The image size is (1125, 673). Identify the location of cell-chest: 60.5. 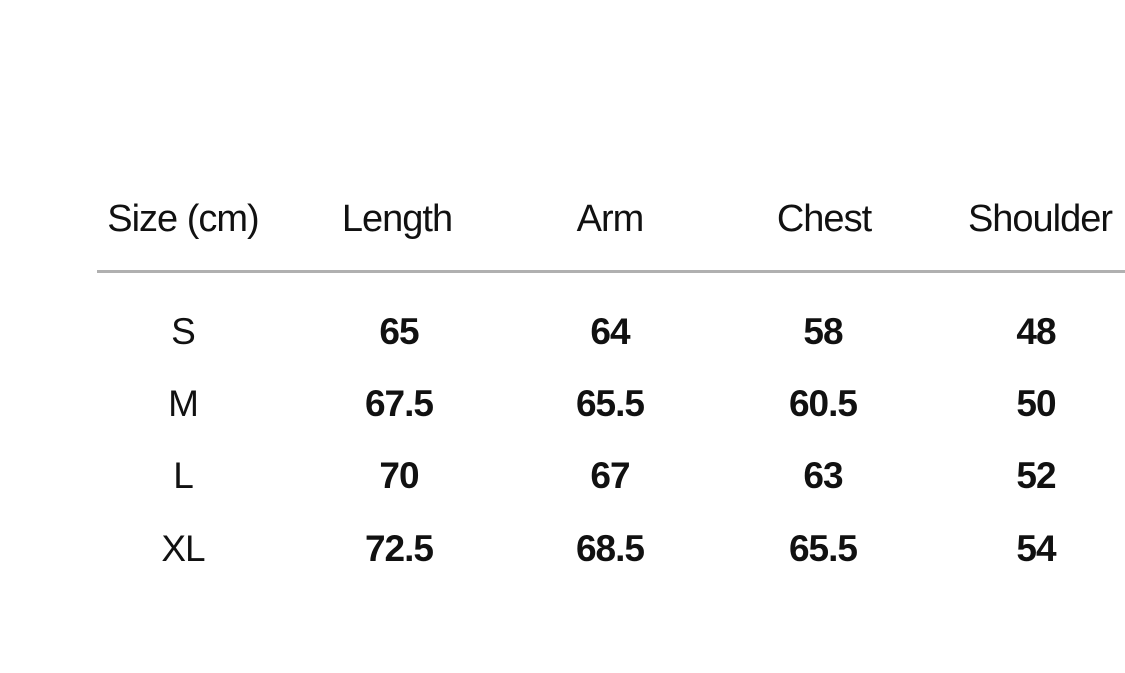
(823, 403).